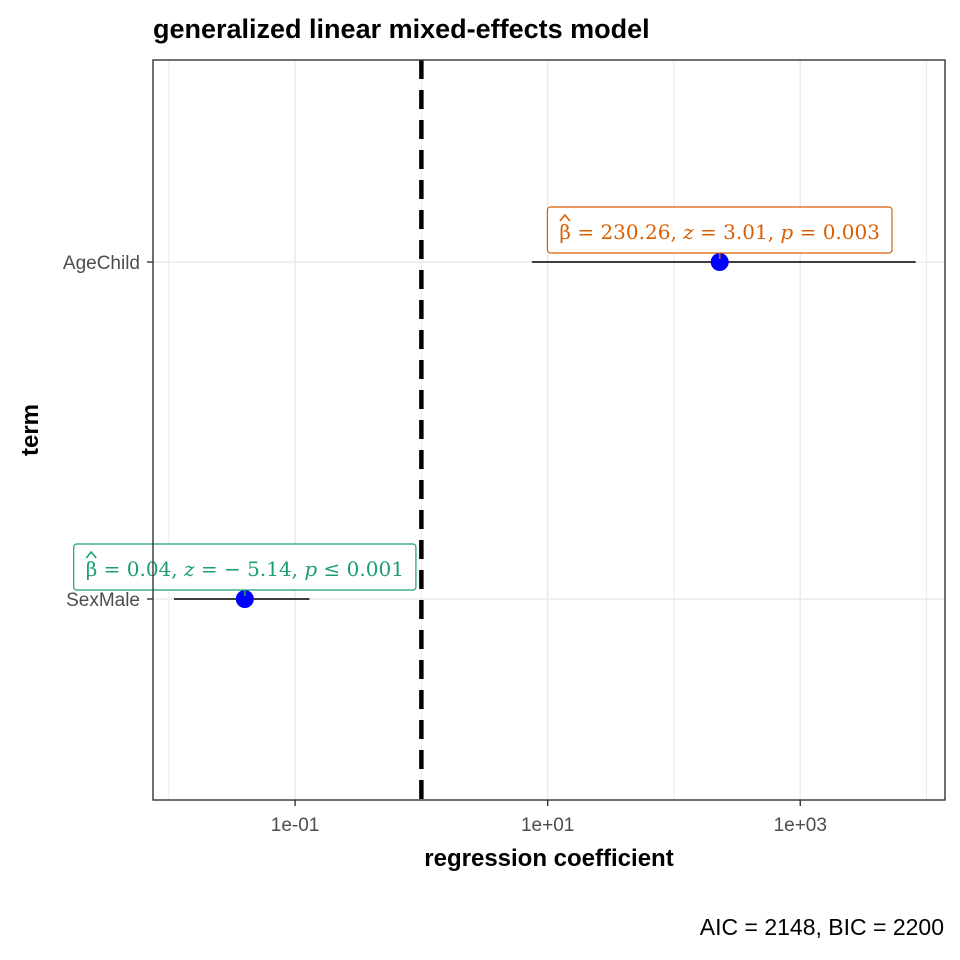 The height and width of the screenshot is (960, 960). I want to click on estimate-label: β = 0.04, z = − 5.14, p ≤ 0.001, so click(245, 569).